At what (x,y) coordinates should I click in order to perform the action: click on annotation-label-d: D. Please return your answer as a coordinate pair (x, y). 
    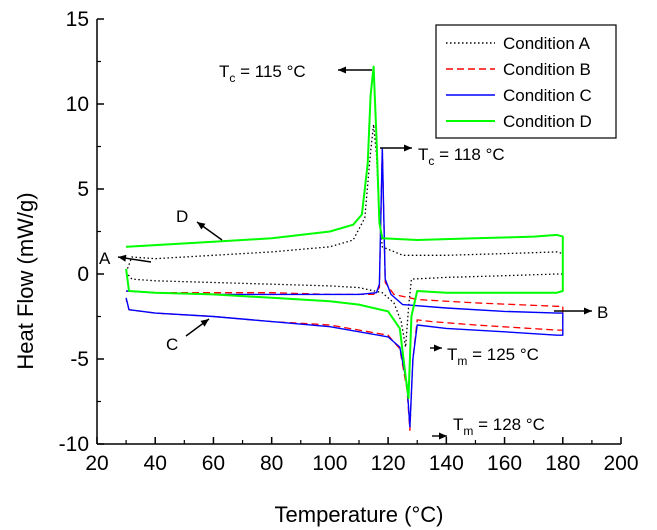
    Looking at the image, I should click on (182, 216).